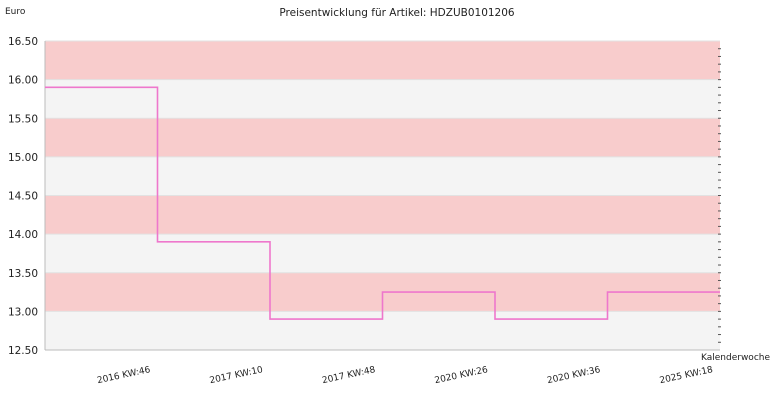 Image resolution: width=770 pixels, height=400 pixels. Describe the element at coordinates (23, 42) in the screenshot. I see `y-tick-label: 16.50` at that location.